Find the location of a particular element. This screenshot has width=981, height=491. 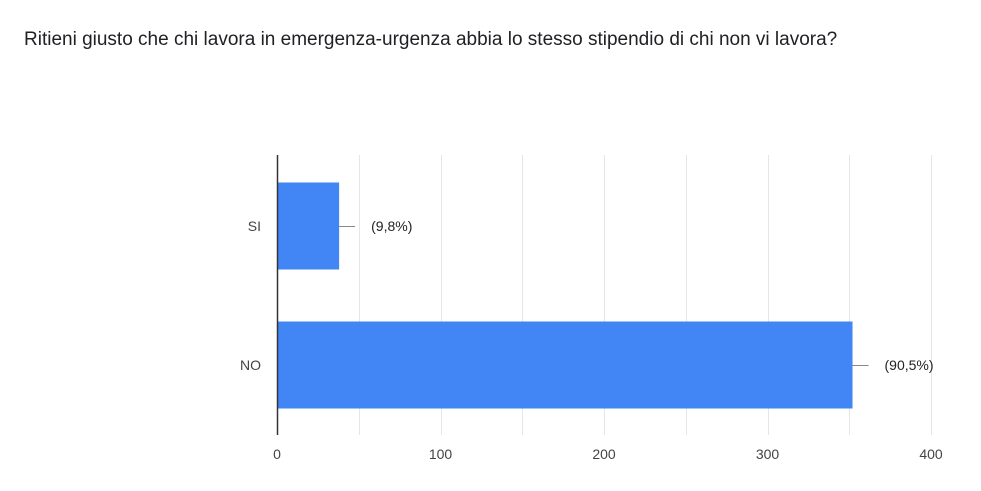

x-tick-label-300: 300 is located at coordinates (768, 454).